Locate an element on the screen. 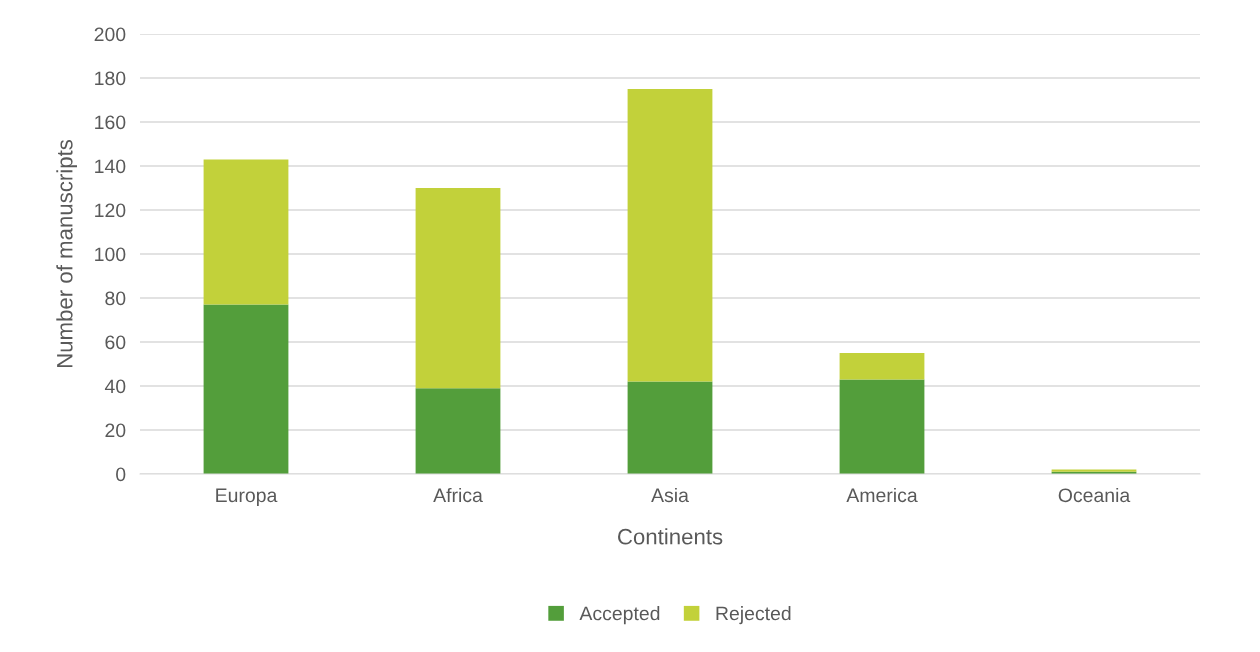 This screenshot has width=1260, height=652. y-tick-label: 180 is located at coordinates (110, 78).